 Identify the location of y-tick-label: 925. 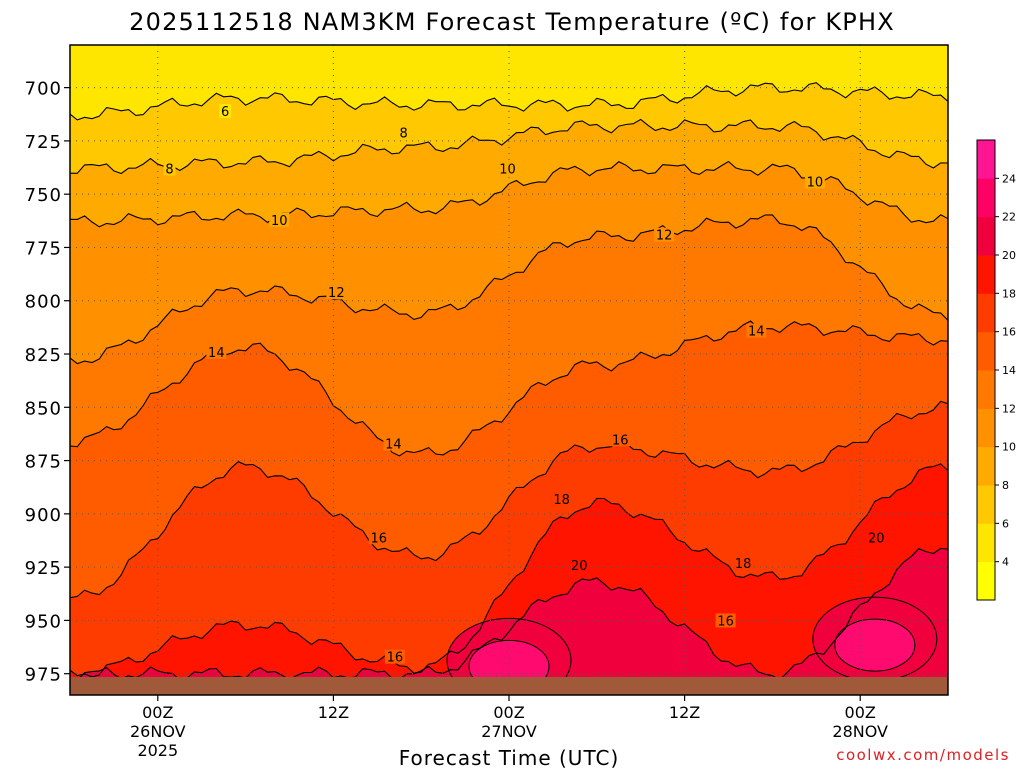
(43, 568).